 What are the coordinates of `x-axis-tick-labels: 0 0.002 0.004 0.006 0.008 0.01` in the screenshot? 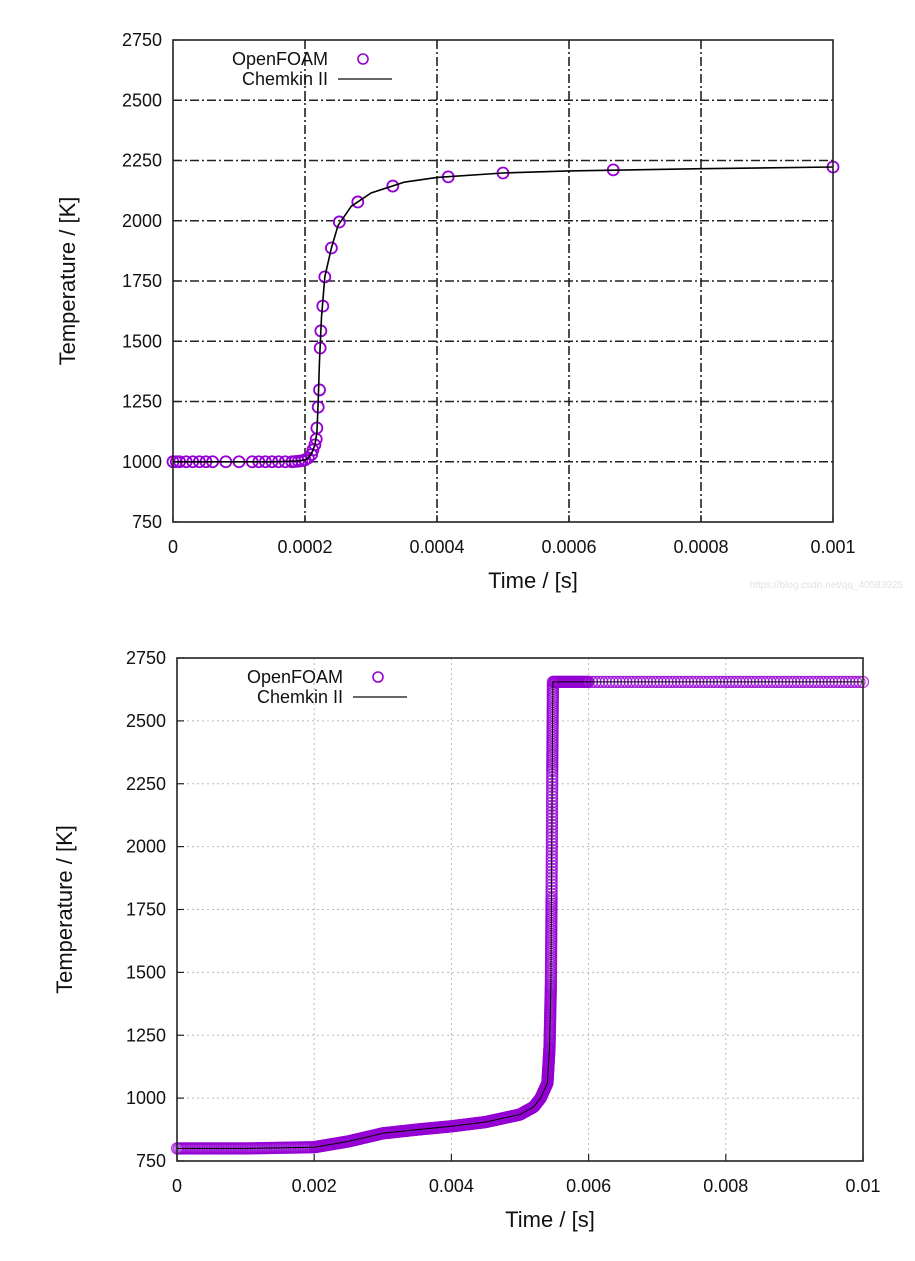 It's located at (526, 1175).